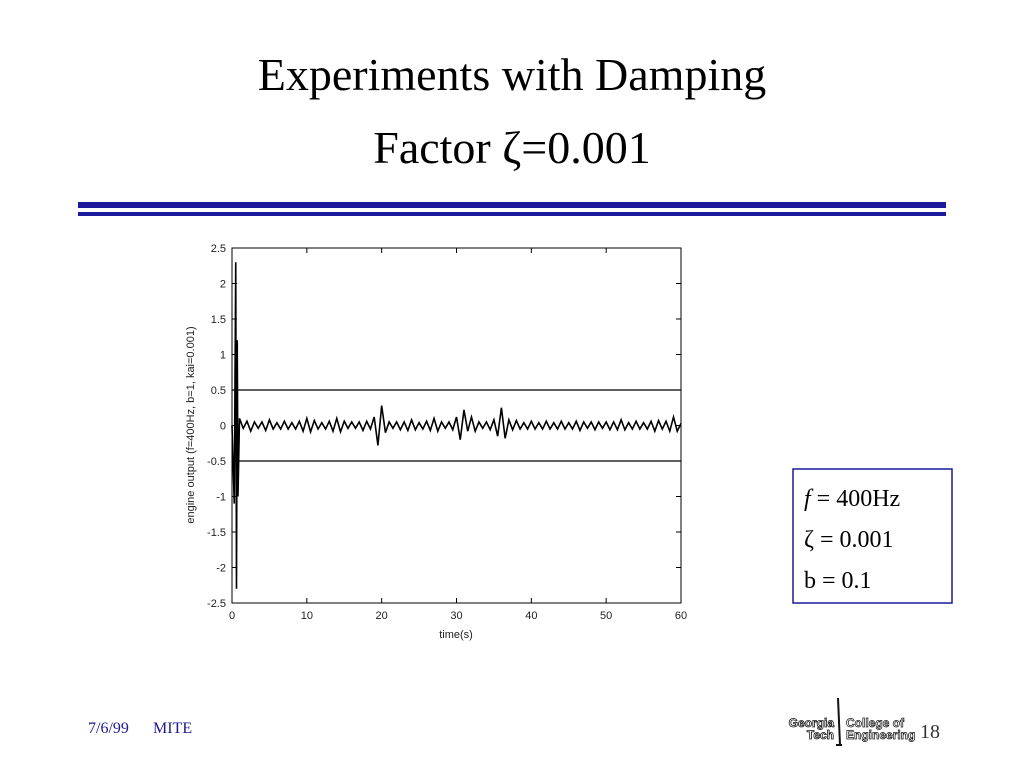  What do you see at coordinates (847, 581) in the screenshot?
I see `param-value: = 0.1` at bounding box center [847, 581].